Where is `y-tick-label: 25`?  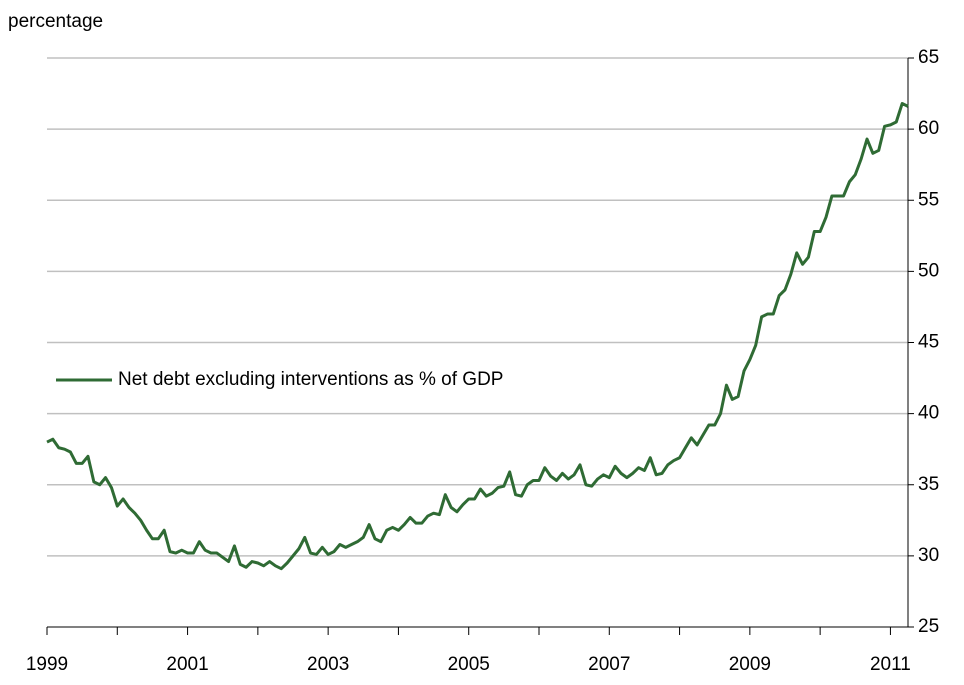
y-tick-label: 25 is located at coordinates (928, 626).